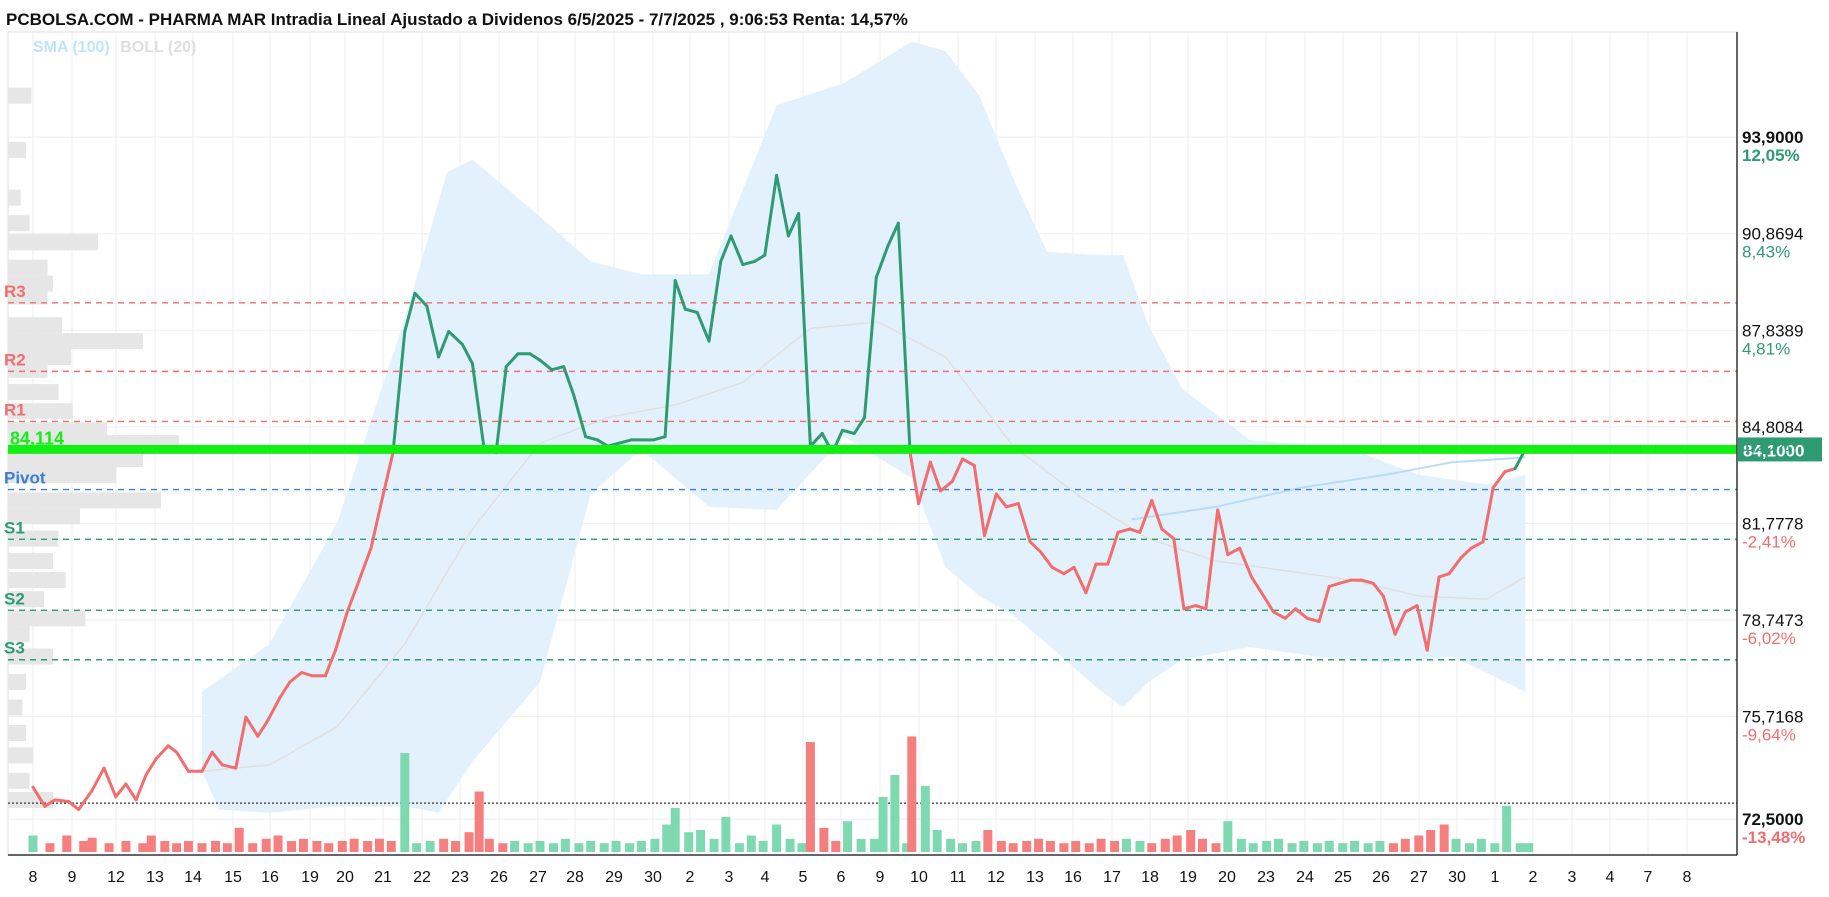 This screenshot has height=897, width=1829. I want to click on x-tick-label: 28, so click(575, 877).